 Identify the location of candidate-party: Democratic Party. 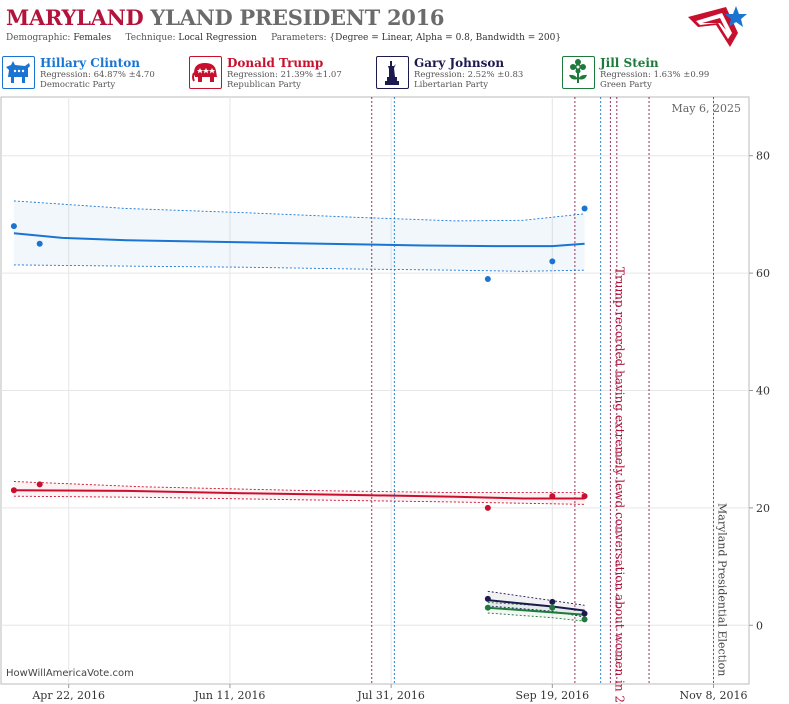
(78, 85).